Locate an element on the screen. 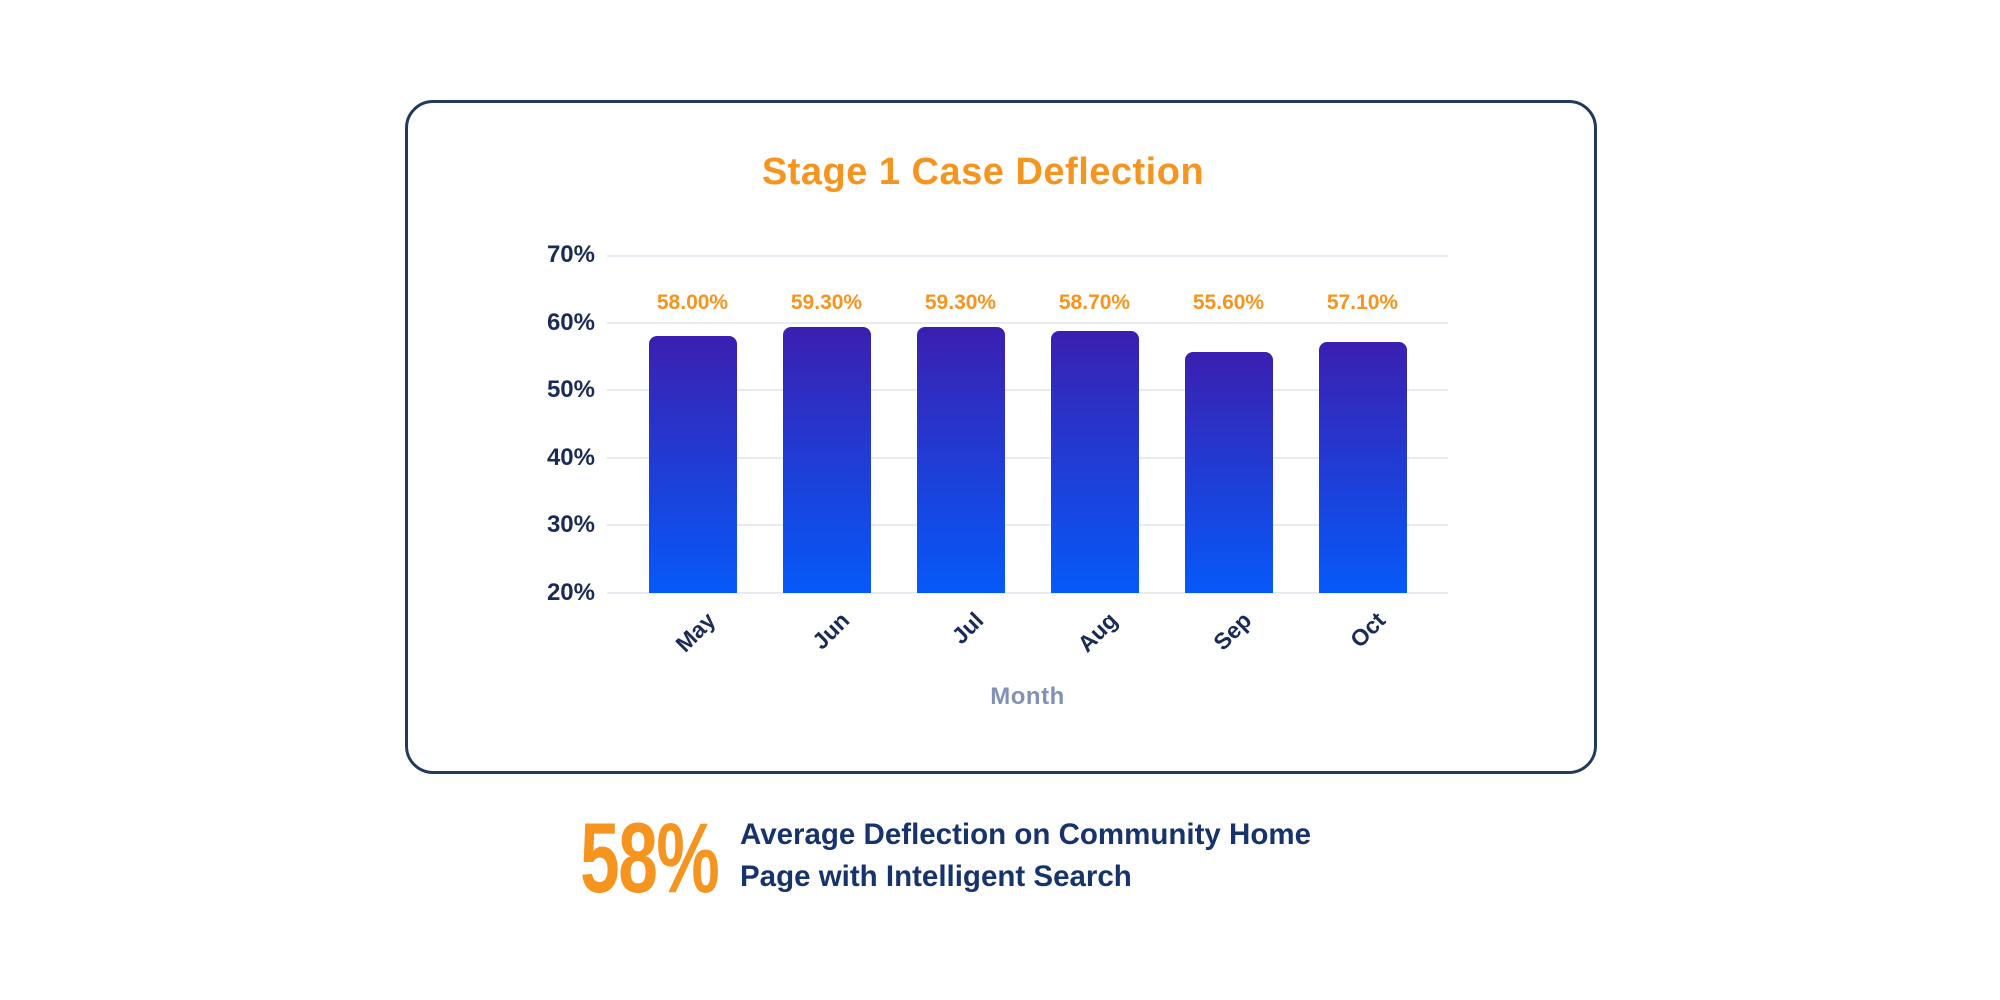 This screenshot has height=1000, width=2000. bar-value-label-Jul: 59.30% is located at coordinates (960, 302).